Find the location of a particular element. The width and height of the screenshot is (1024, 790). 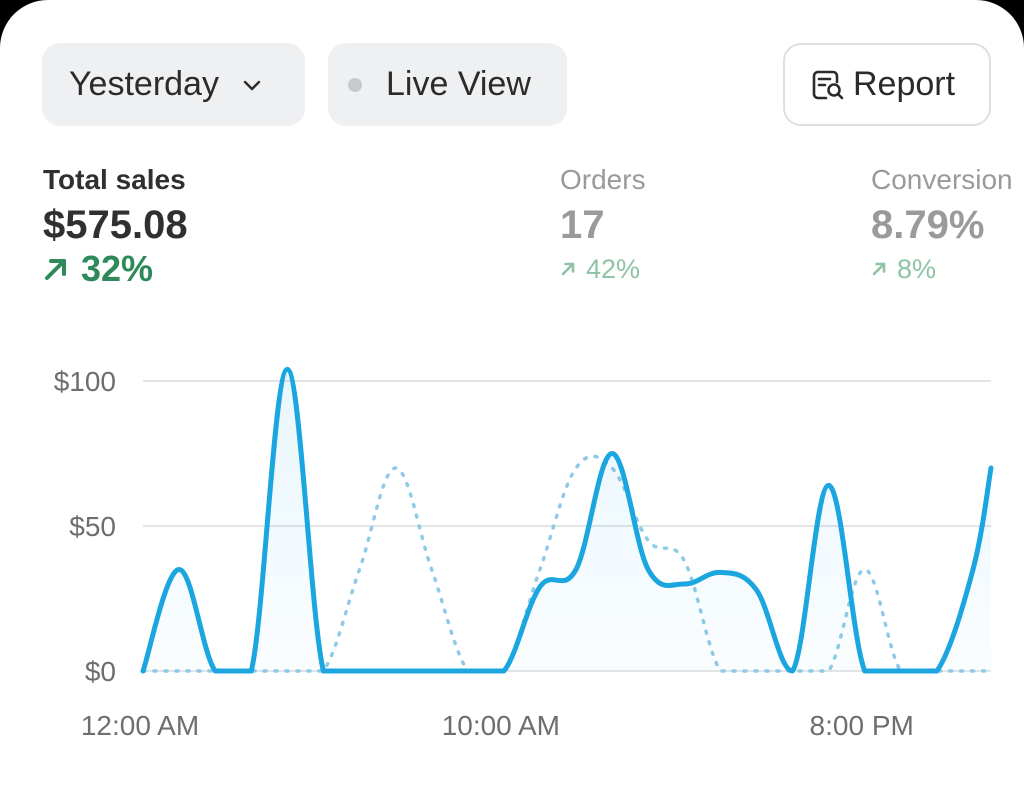

metric-value: $575.08 is located at coordinates (115, 225).